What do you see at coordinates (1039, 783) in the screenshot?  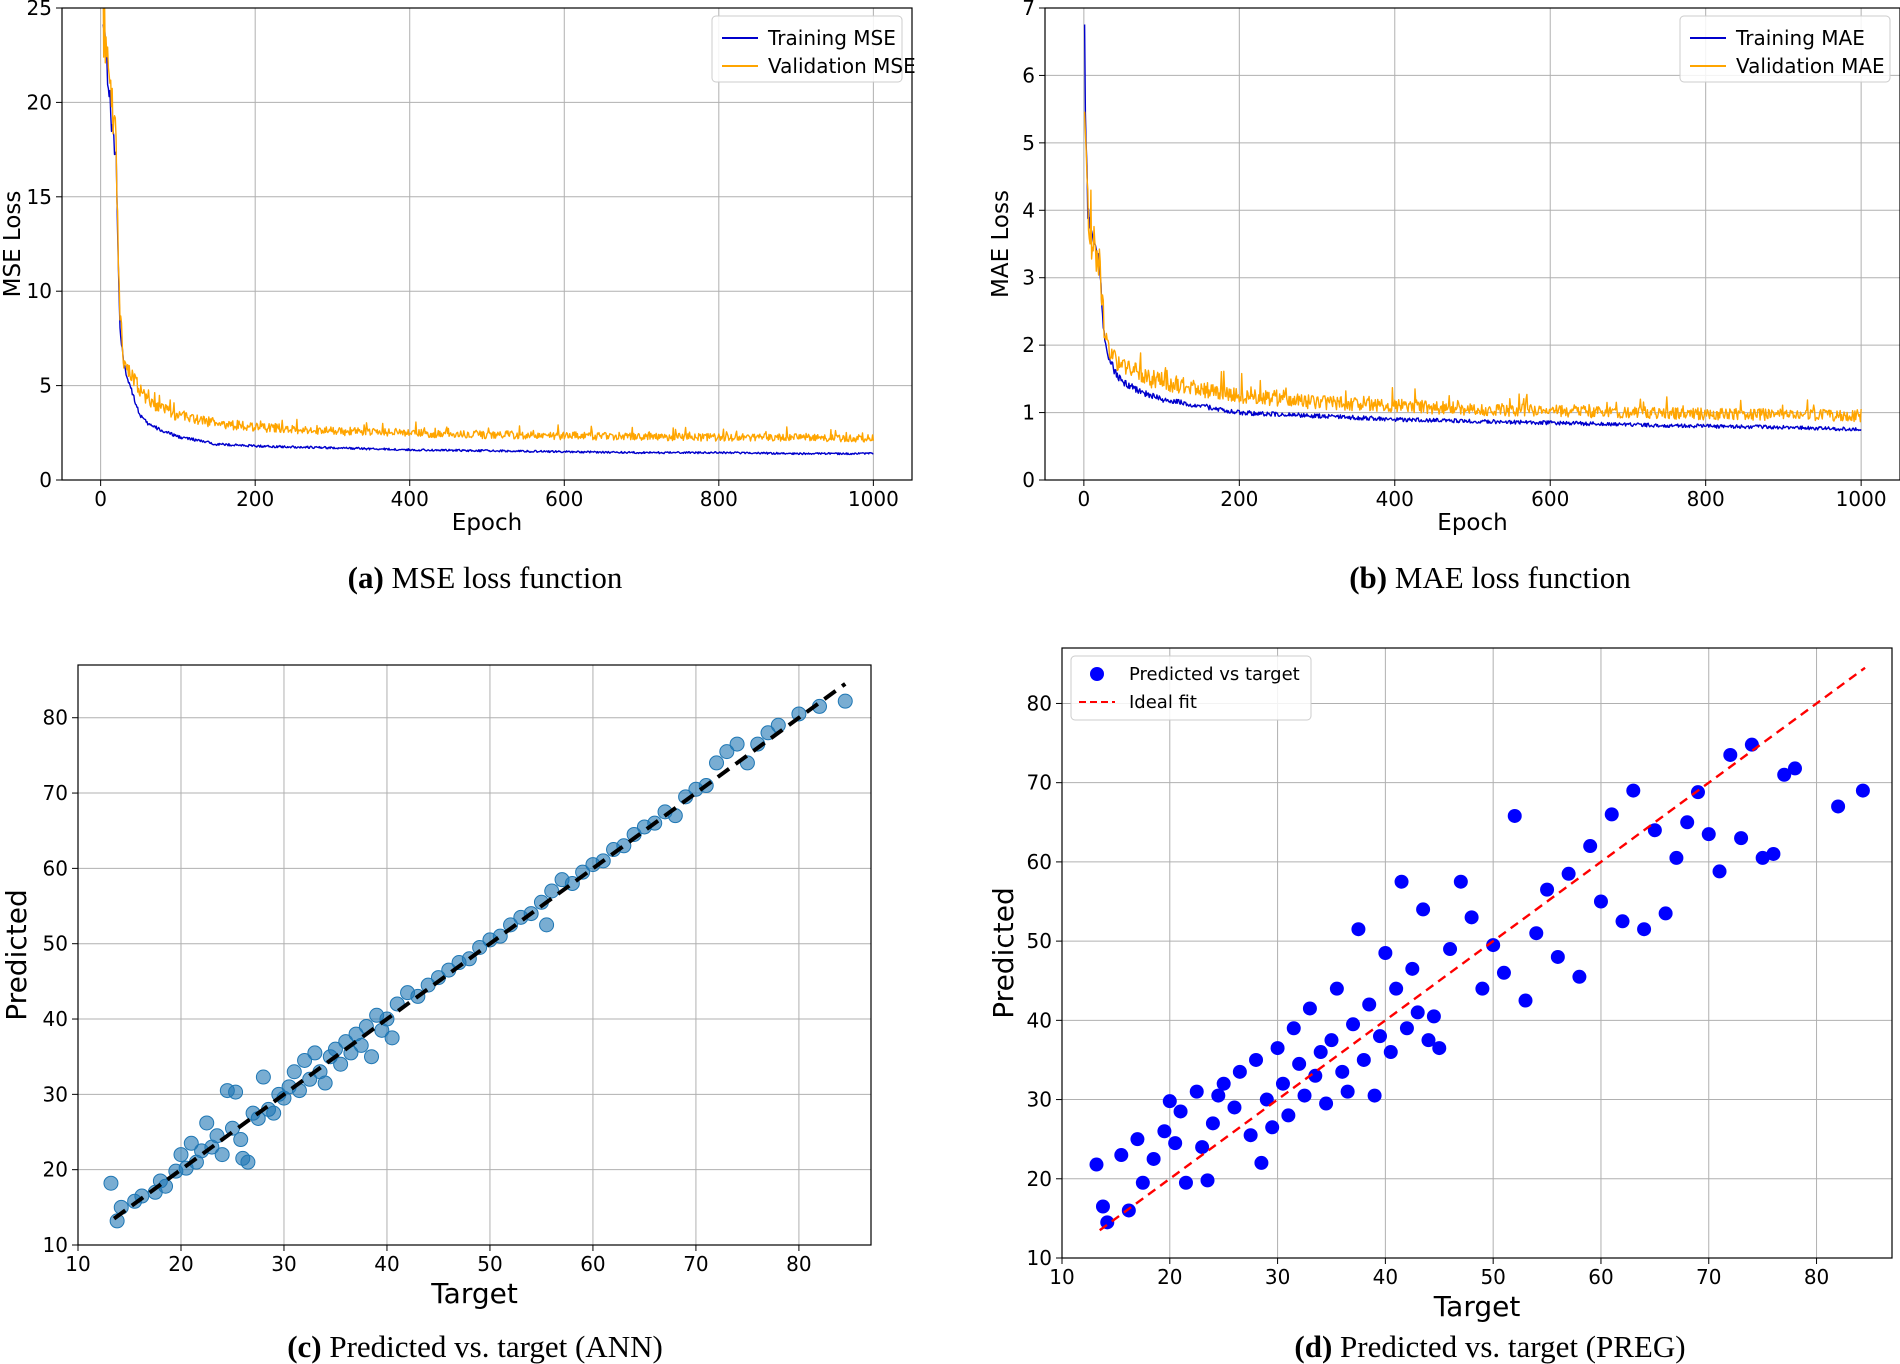 I see `tick-label-y-d: 70` at bounding box center [1039, 783].